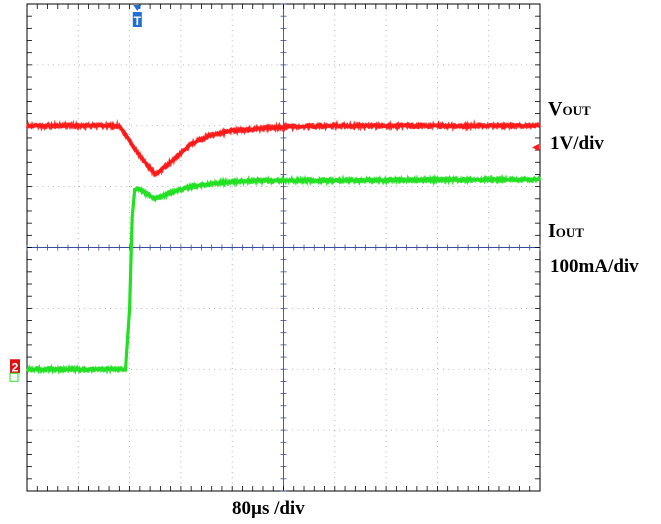  I want to click on iout-ground-marker-label: 2, so click(15, 367).